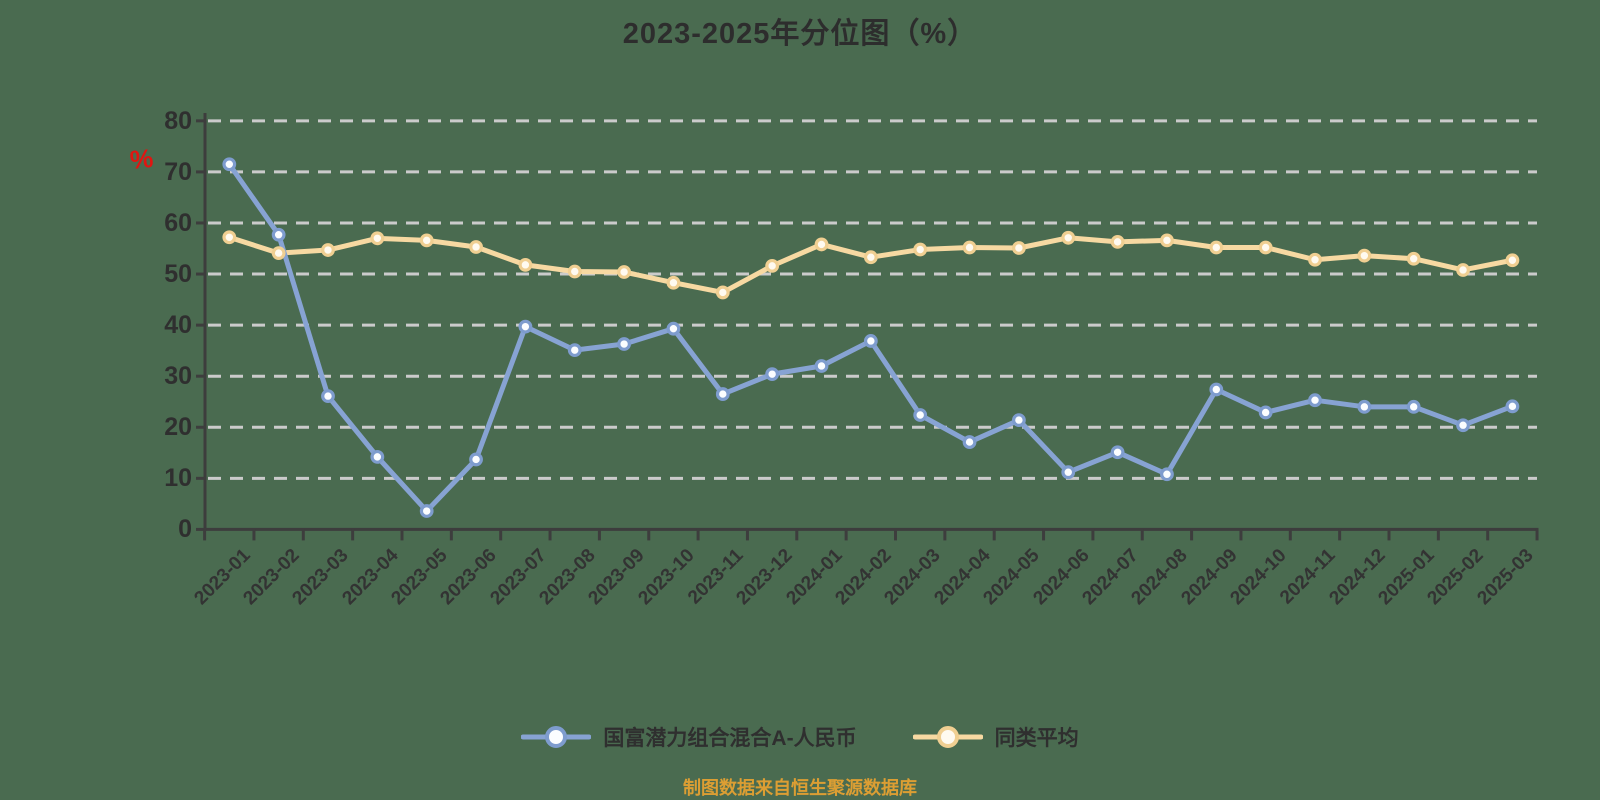 The width and height of the screenshot is (1600, 800). What do you see at coordinates (556, 737) in the screenshot?
I see `fund-series-marker-icon` at bounding box center [556, 737].